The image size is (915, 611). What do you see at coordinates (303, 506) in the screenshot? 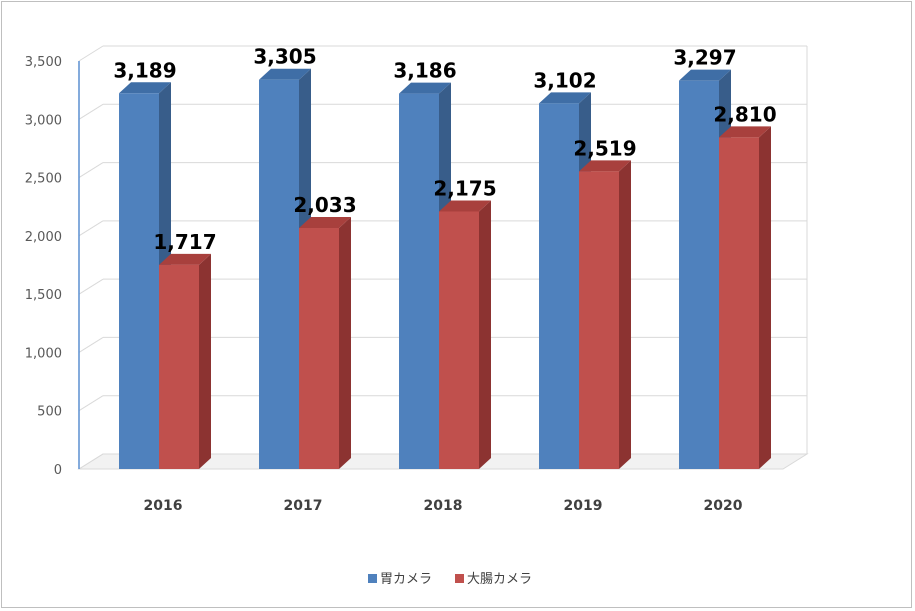
I see `x-category-label: 2017` at bounding box center [303, 506].